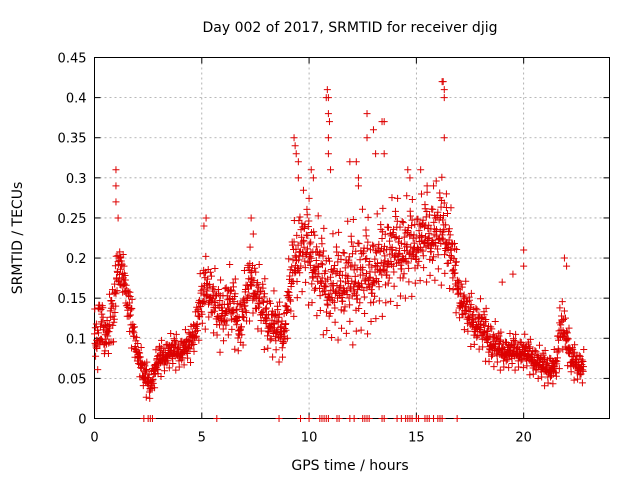 This screenshot has width=640, height=480. Describe the element at coordinates (416, 438) in the screenshot. I see `x-tick-label: 15` at that location.